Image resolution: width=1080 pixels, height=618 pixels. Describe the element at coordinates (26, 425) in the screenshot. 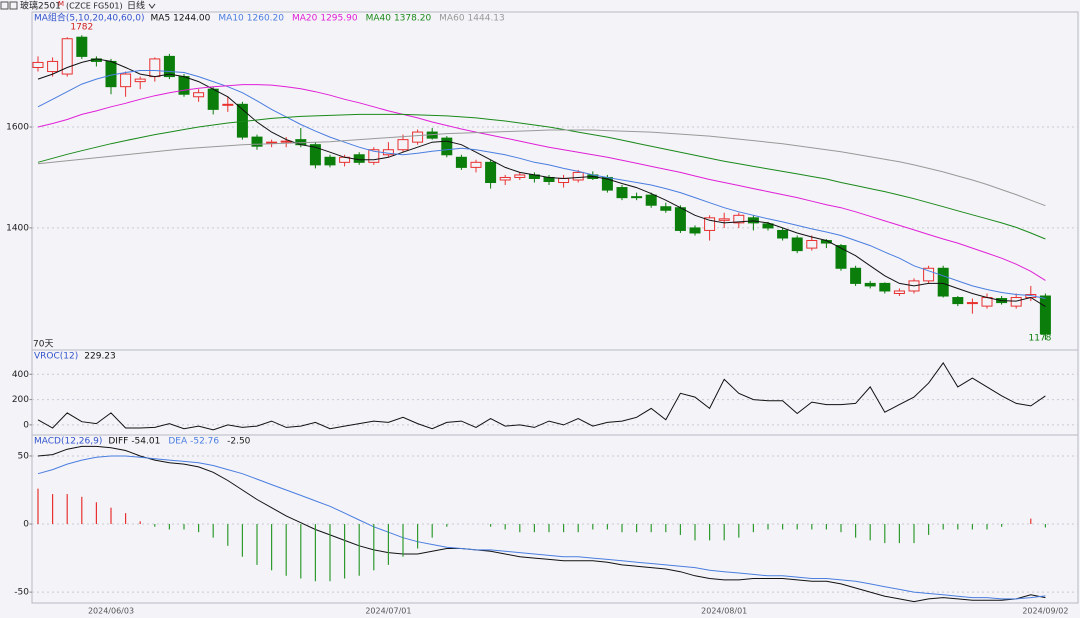

I see `y-tick-label: 0` at that location.